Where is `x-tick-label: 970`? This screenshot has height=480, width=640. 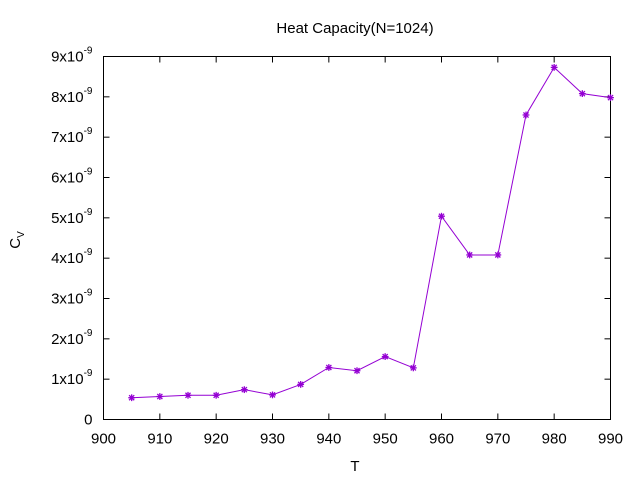
x-tick-label: 970 is located at coordinates (497, 439).